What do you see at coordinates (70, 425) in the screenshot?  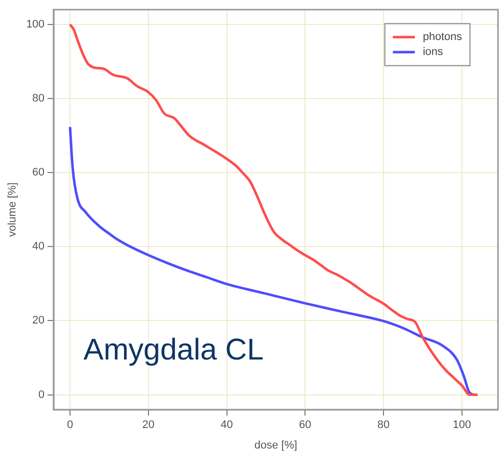 I see `x-tick-label: 0` at bounding box center [70, 425].